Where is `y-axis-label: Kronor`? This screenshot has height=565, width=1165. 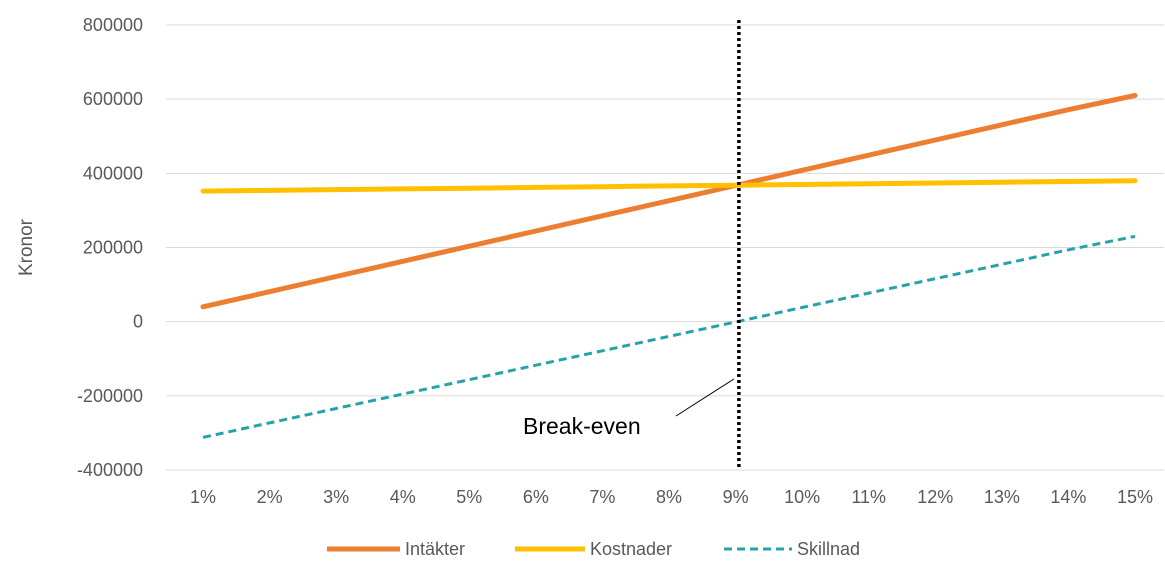 y-axis-label: Kronor is located at coordinates (26, 247).